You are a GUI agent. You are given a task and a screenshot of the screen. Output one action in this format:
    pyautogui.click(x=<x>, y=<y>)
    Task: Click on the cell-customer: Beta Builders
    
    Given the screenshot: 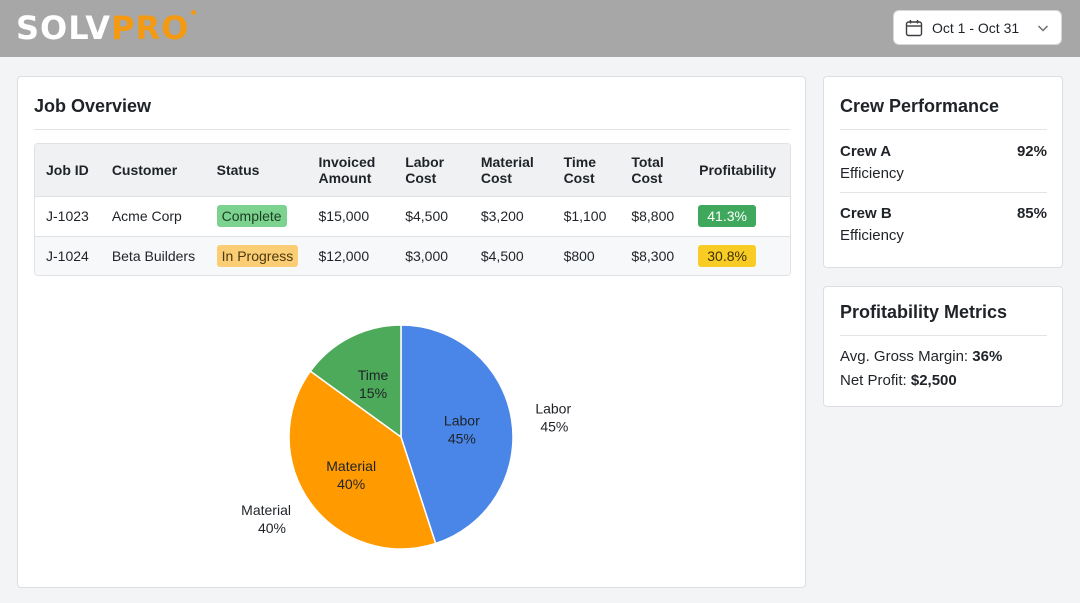 What is the action you would take?
    pyautogui.click(x=153, y=256)
    